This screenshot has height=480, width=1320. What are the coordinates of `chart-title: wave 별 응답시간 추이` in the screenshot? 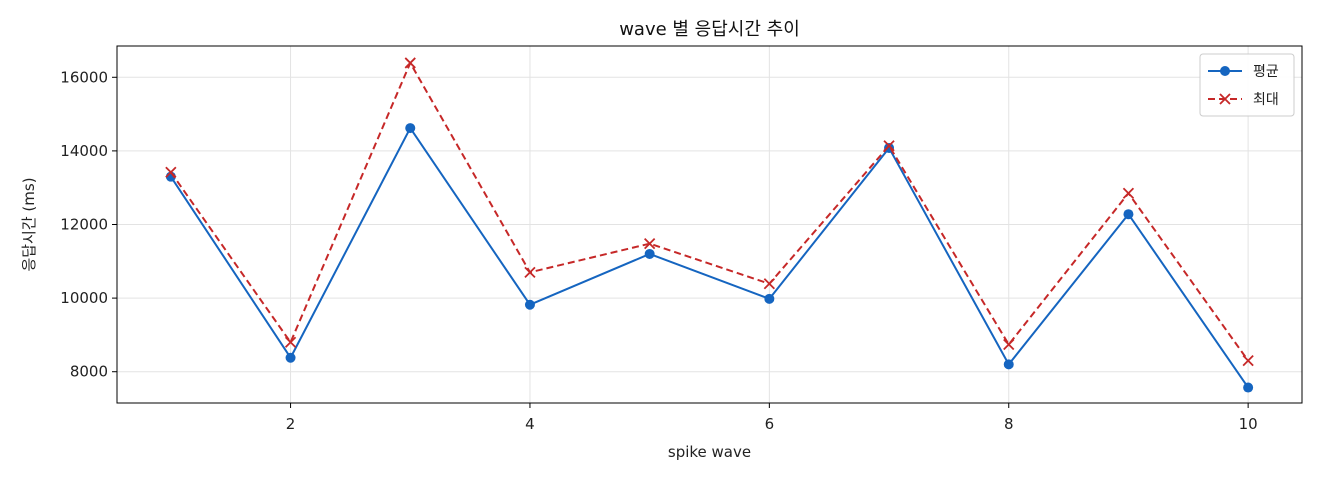 It's located at (709, 29).